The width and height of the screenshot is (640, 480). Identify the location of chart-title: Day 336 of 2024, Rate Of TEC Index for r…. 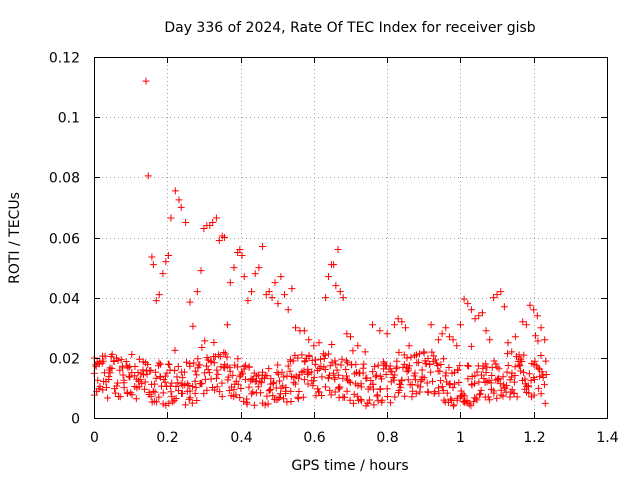
(349, 28).